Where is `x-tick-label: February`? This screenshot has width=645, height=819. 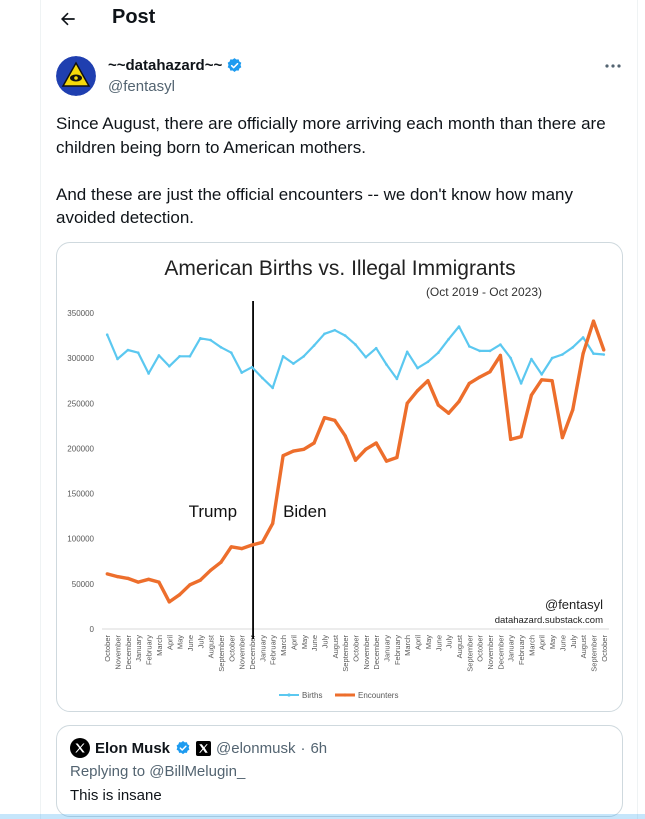 x-tick-label: February is located at coordinates (149, 650).